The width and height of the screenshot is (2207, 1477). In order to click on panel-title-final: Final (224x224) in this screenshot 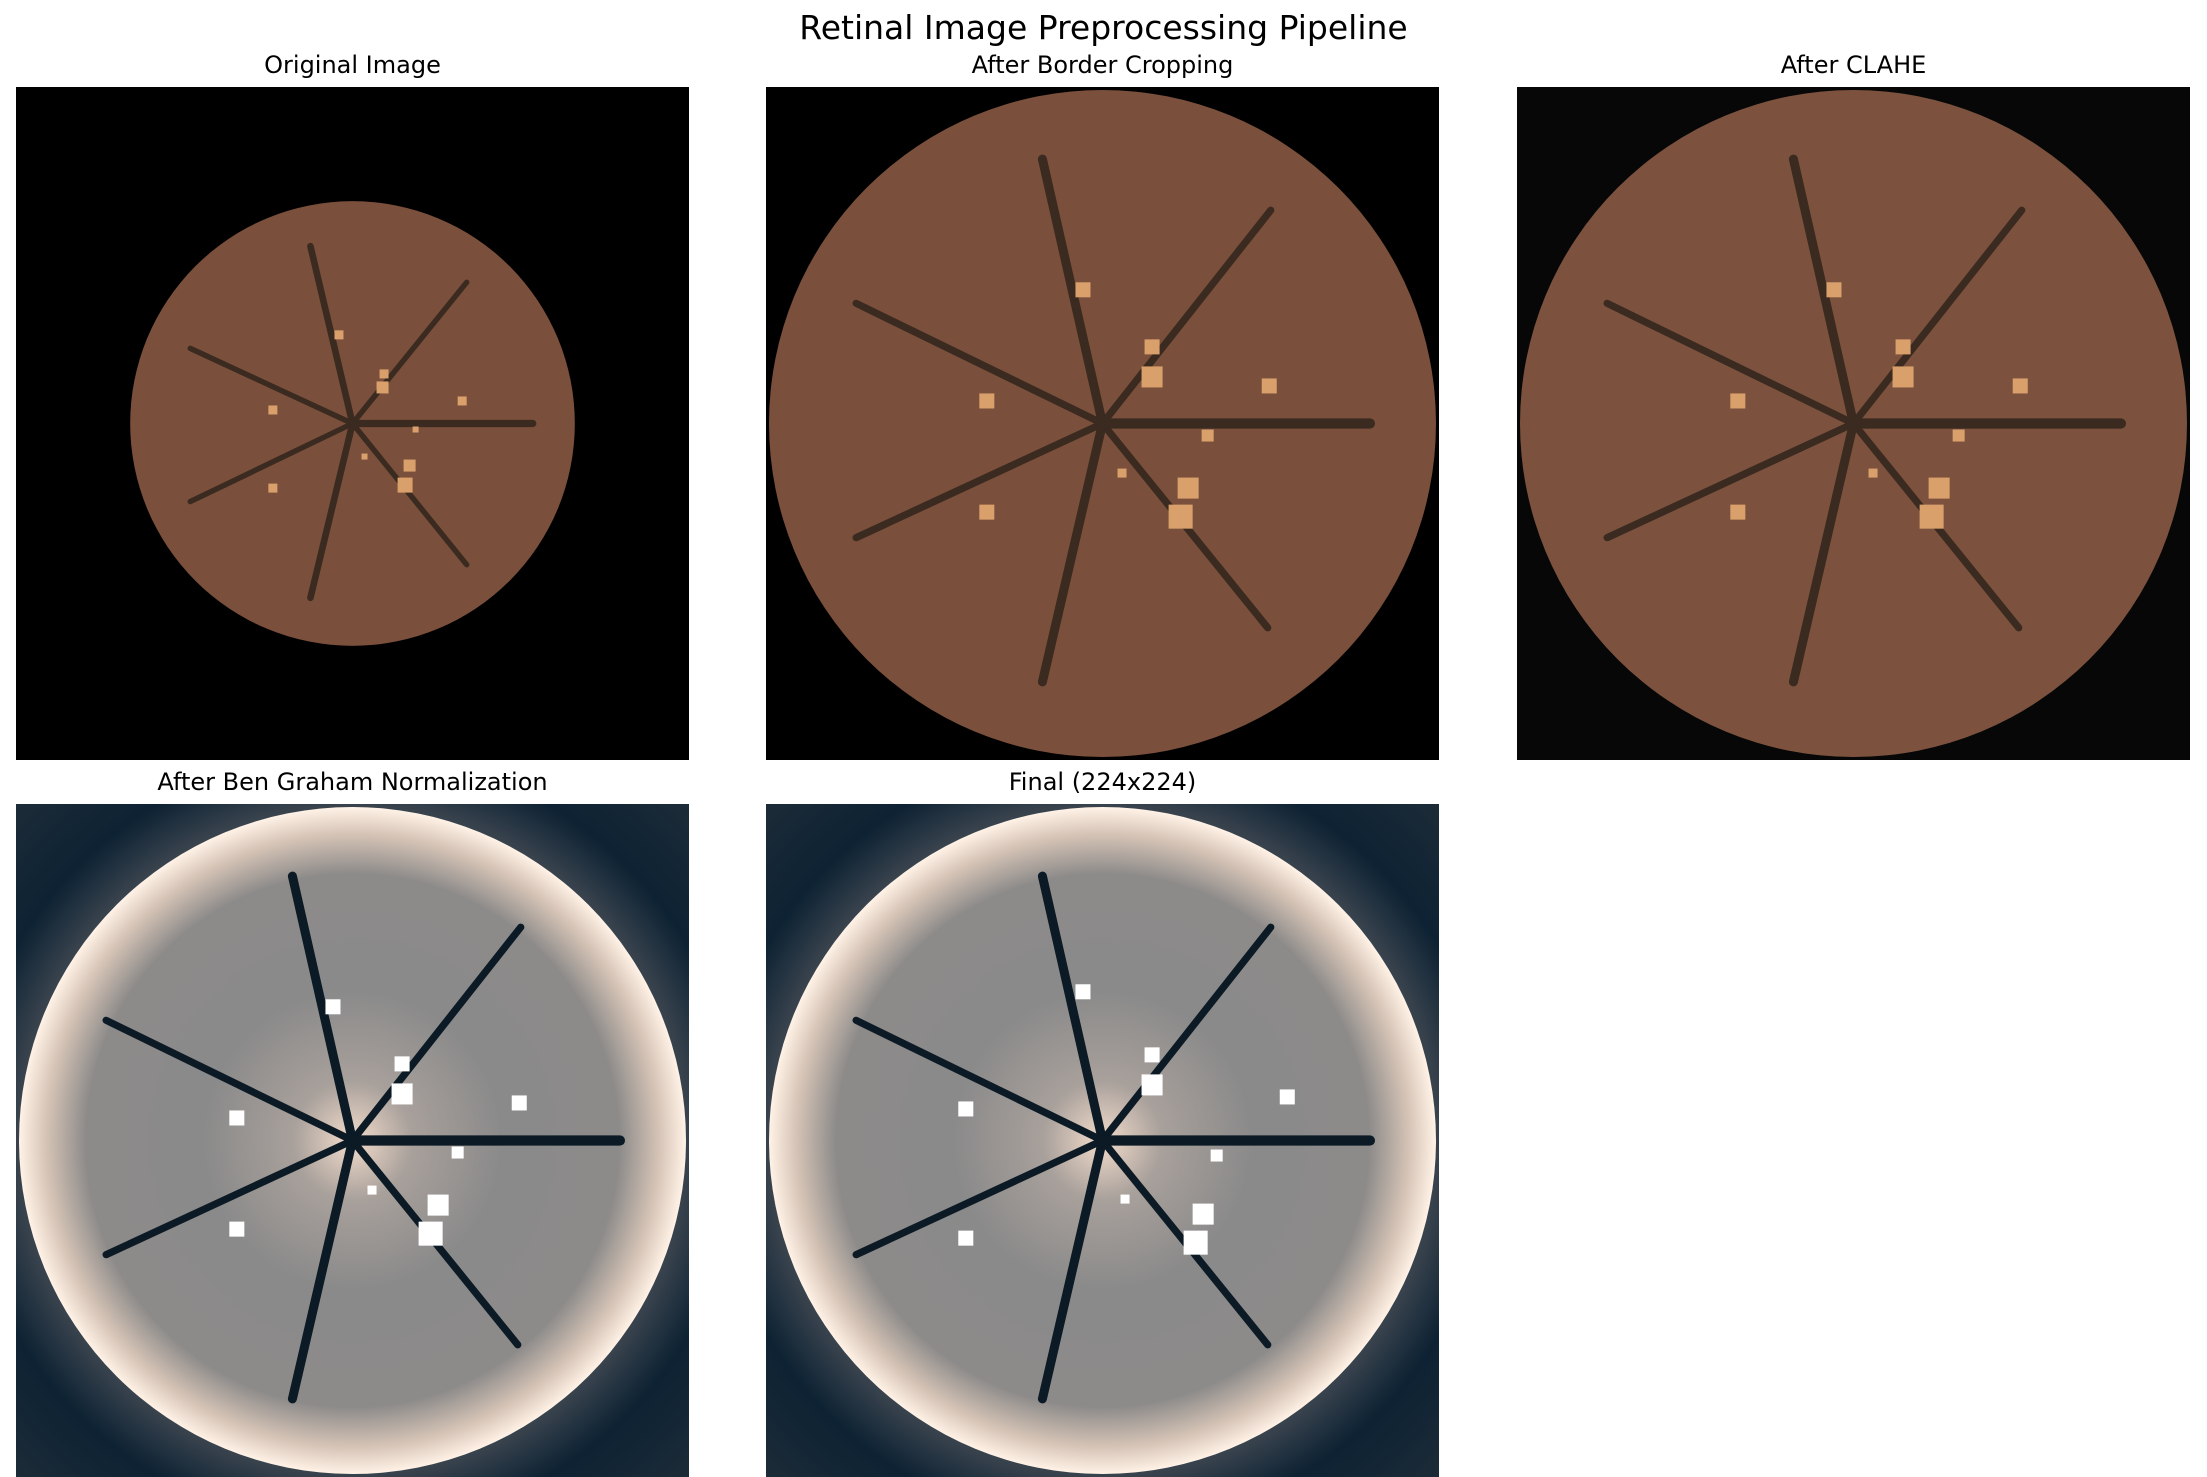, I will do `click(1102, 782)`.